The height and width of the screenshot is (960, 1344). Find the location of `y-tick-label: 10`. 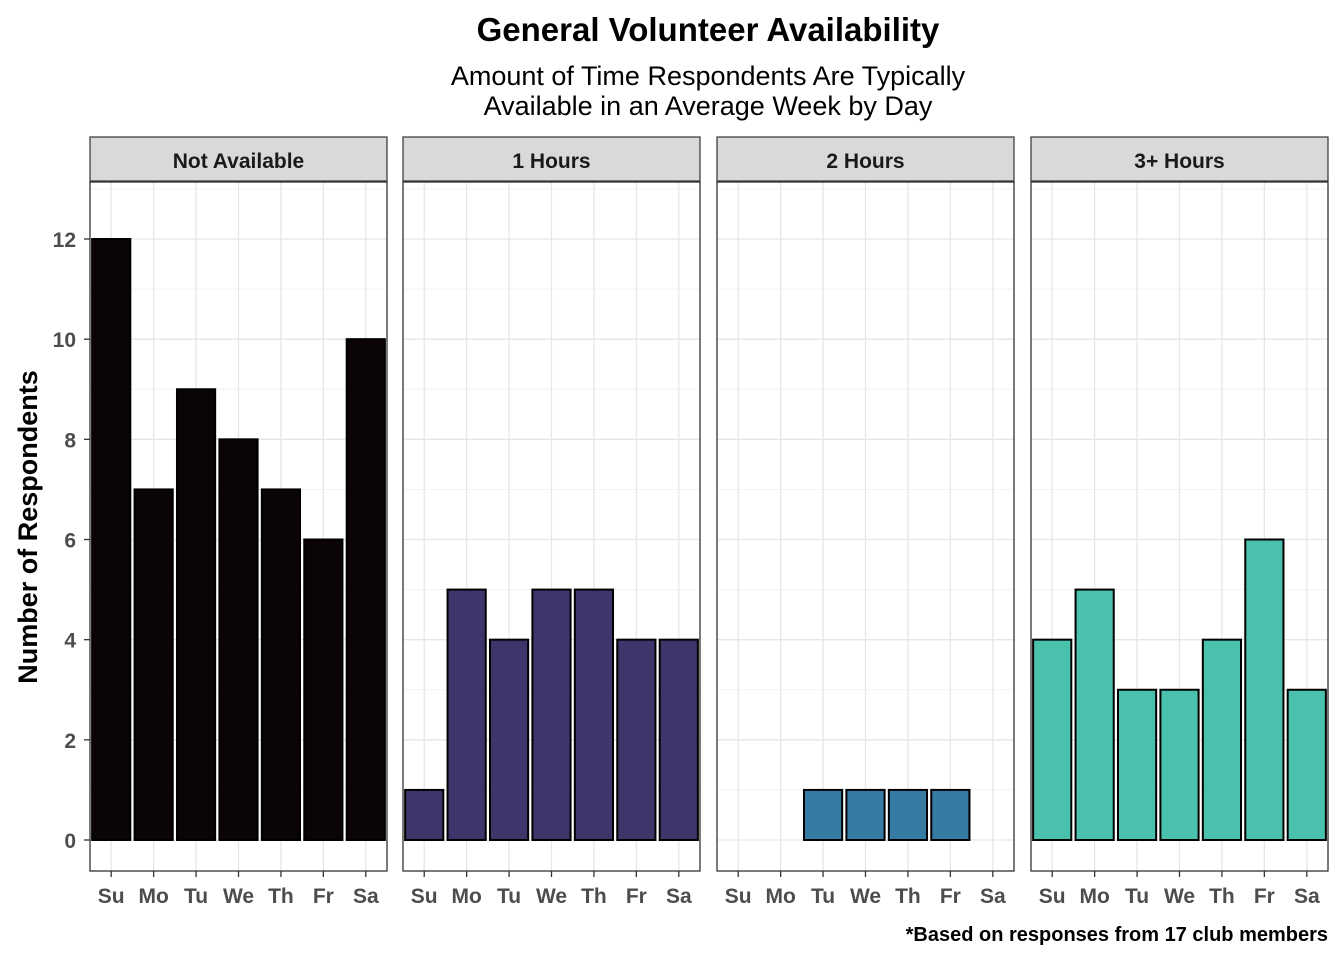

y-tick-label: 10 is located at coordinates (64, 340).